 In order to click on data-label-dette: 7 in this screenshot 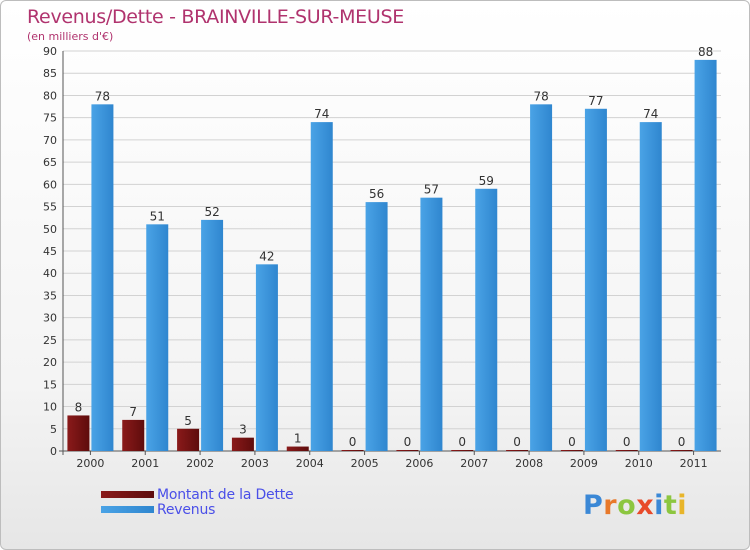, I will do `click(133, 412)`.